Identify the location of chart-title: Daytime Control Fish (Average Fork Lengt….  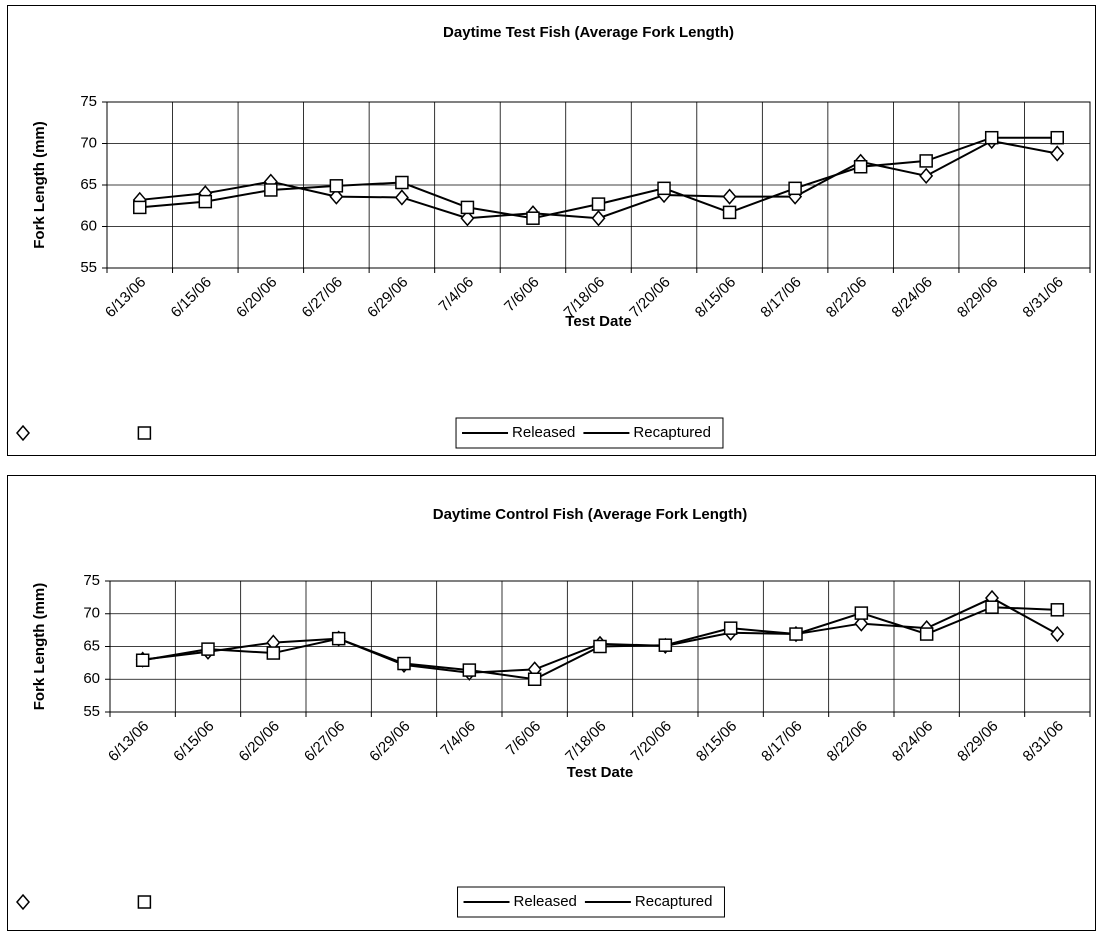
(590, 514).